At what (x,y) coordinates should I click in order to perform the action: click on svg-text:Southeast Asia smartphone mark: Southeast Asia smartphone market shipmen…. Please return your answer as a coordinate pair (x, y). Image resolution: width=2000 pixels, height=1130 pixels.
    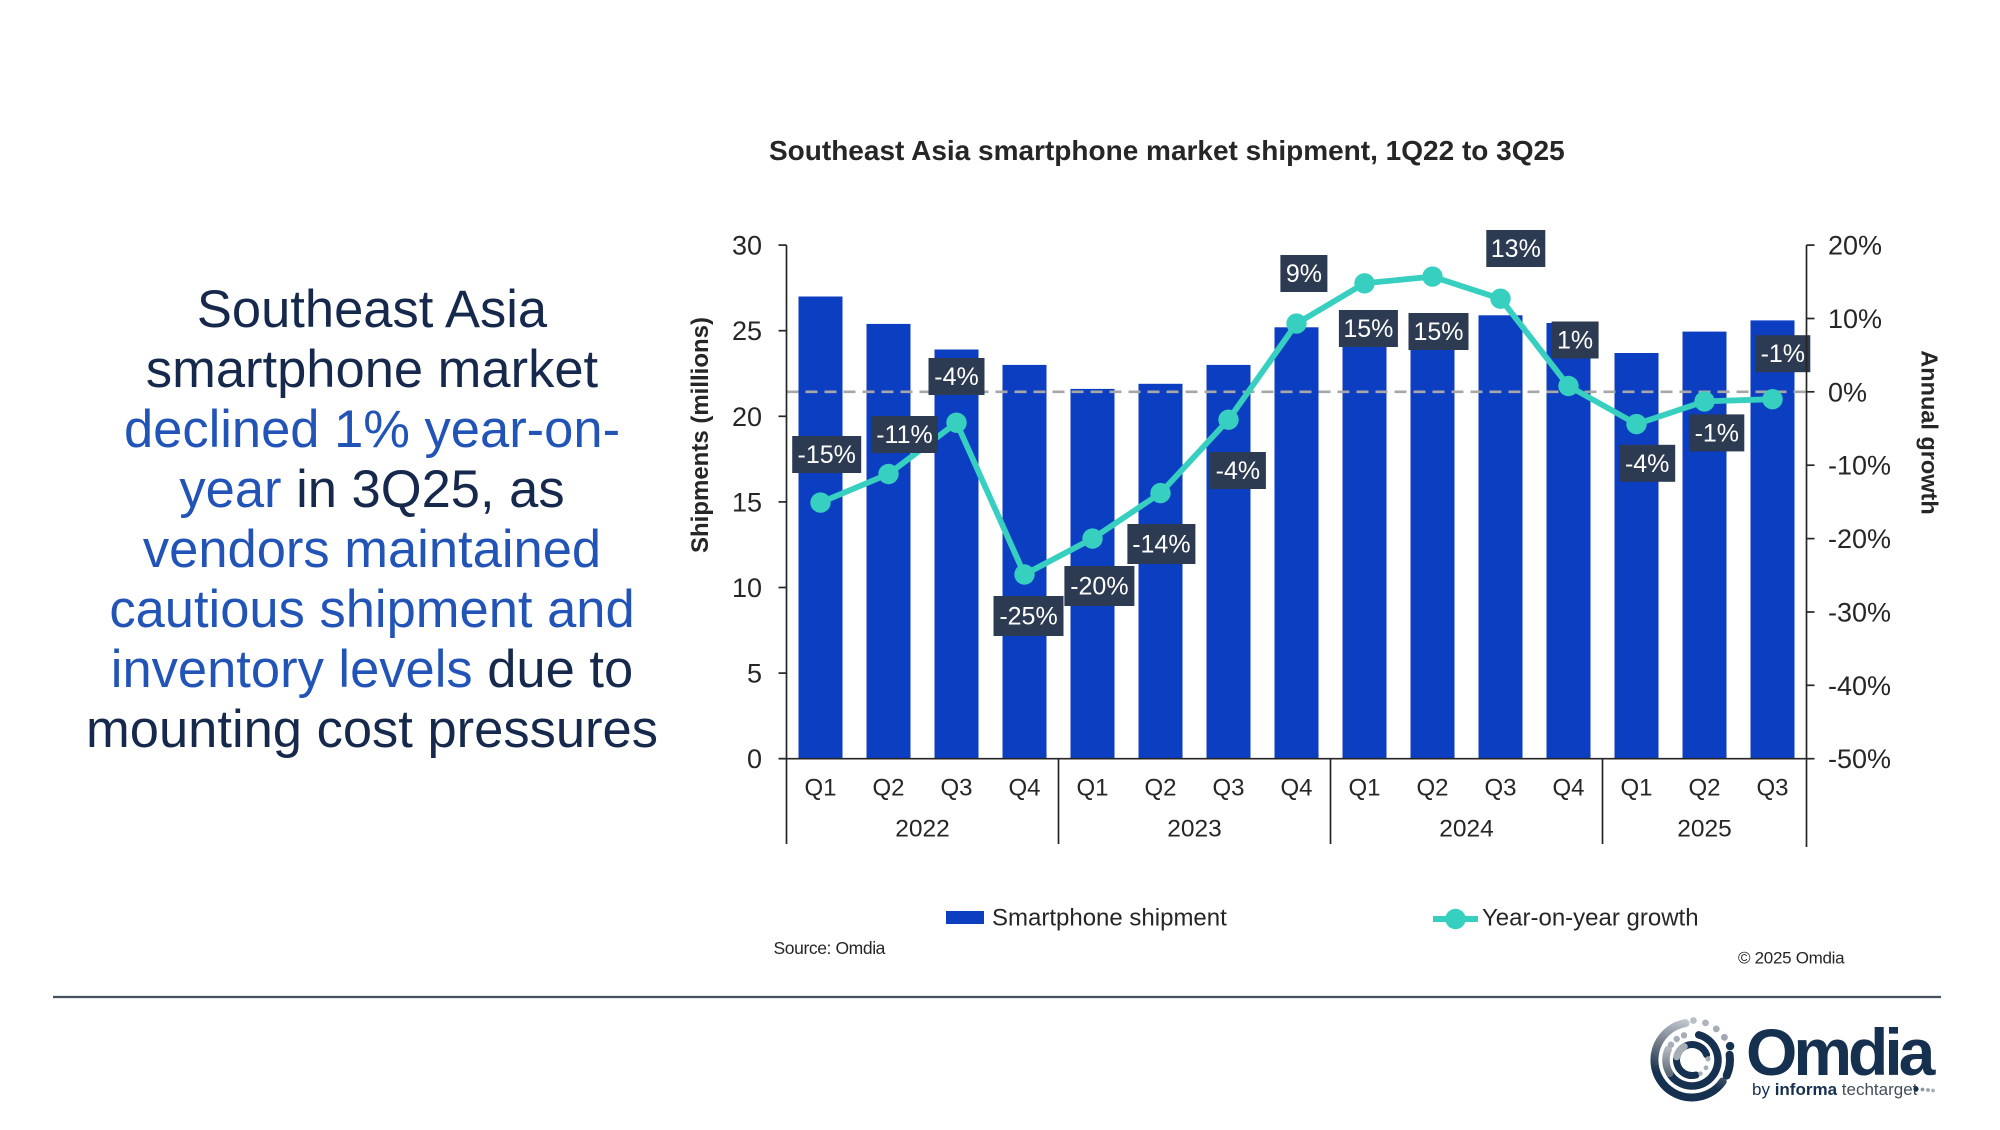
    Looking at the image, I should click on (1167, 150).